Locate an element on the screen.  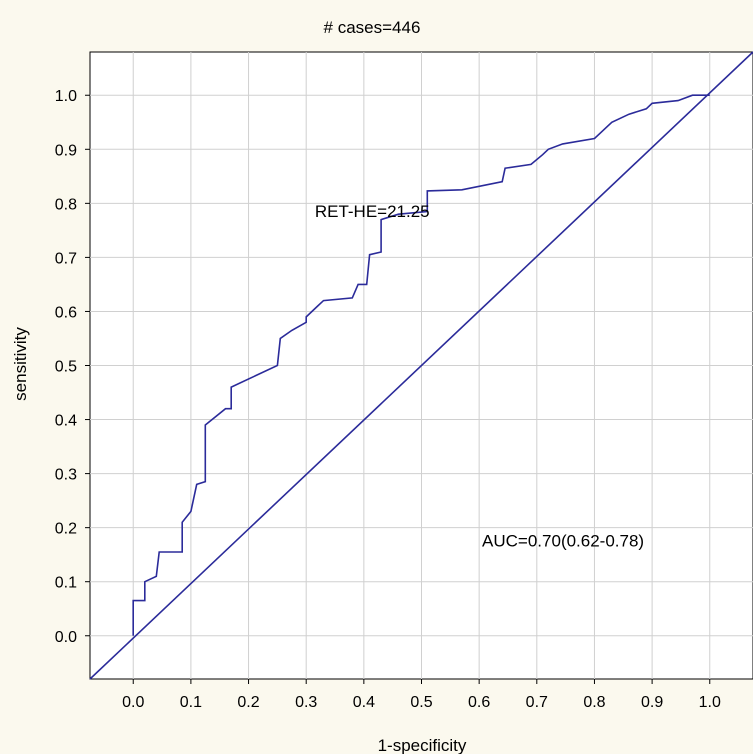
x-axis-label: 1-specificity is located at coordinates (422, 745).